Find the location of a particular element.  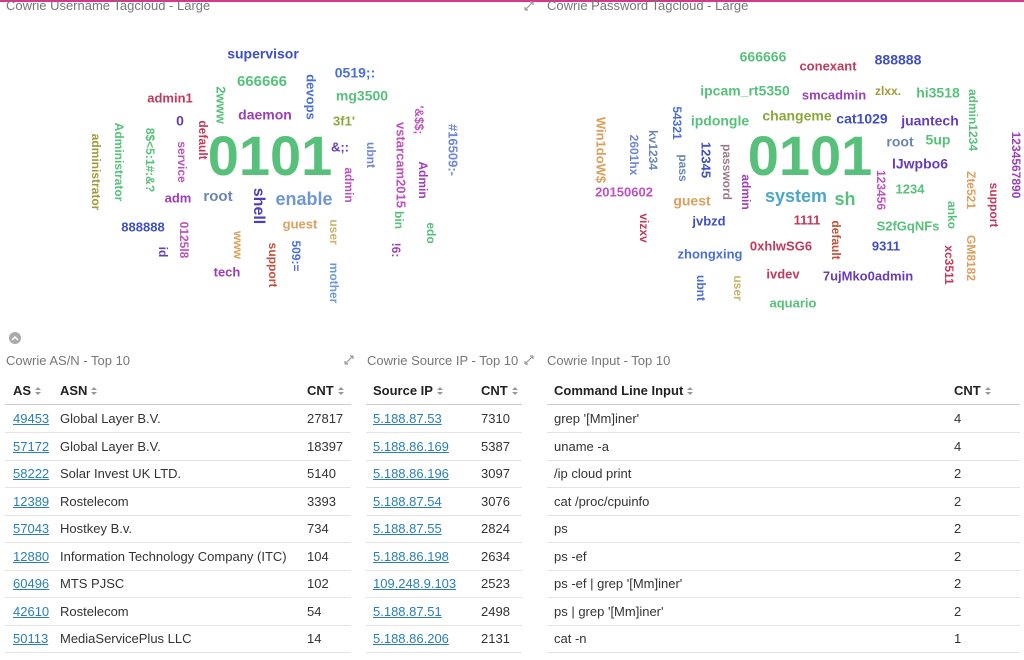

cloud-word: 0519;: is located at coordinates (355, 73).